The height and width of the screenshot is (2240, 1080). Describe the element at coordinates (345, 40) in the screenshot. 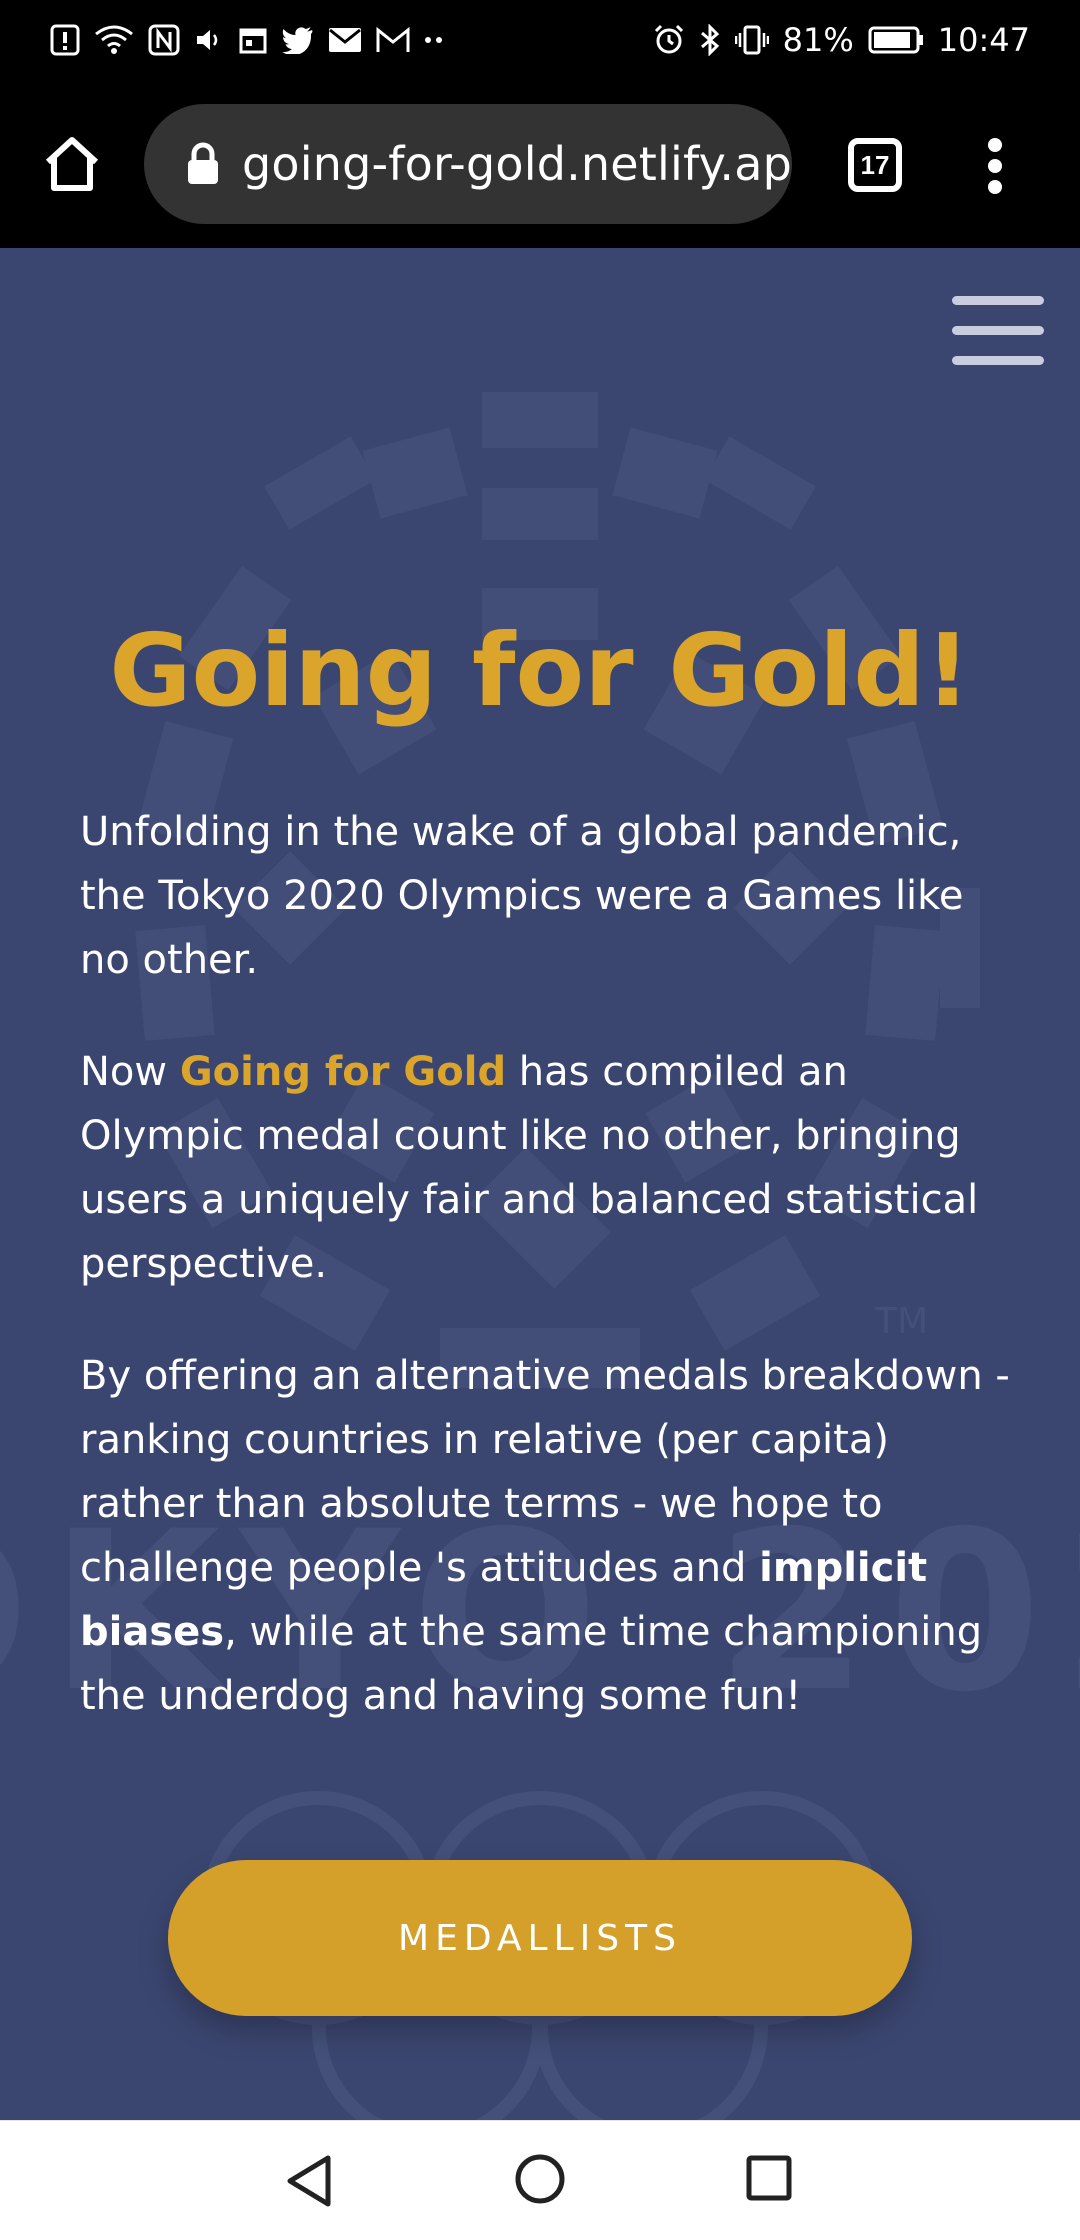

I see `mail-icon` at that location.